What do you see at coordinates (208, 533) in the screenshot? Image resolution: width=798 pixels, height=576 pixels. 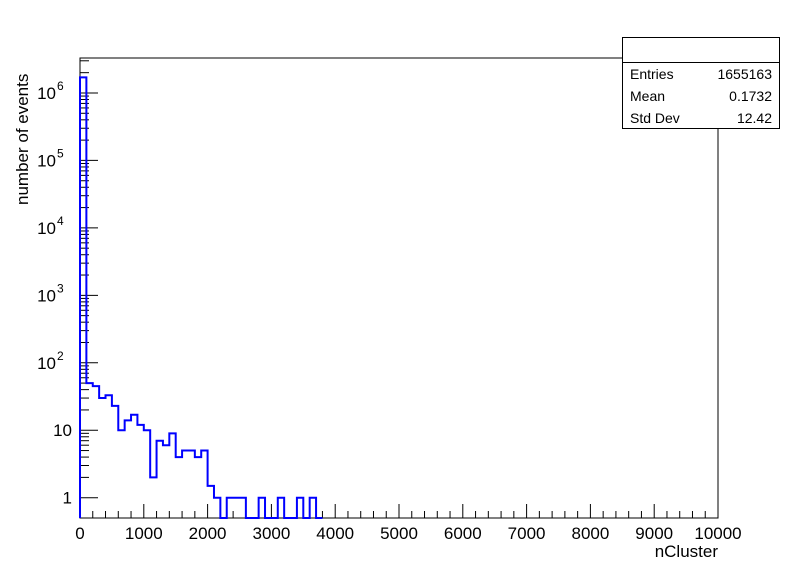 I see `x-tick-label: 2000` at bounding box center [208, 533].